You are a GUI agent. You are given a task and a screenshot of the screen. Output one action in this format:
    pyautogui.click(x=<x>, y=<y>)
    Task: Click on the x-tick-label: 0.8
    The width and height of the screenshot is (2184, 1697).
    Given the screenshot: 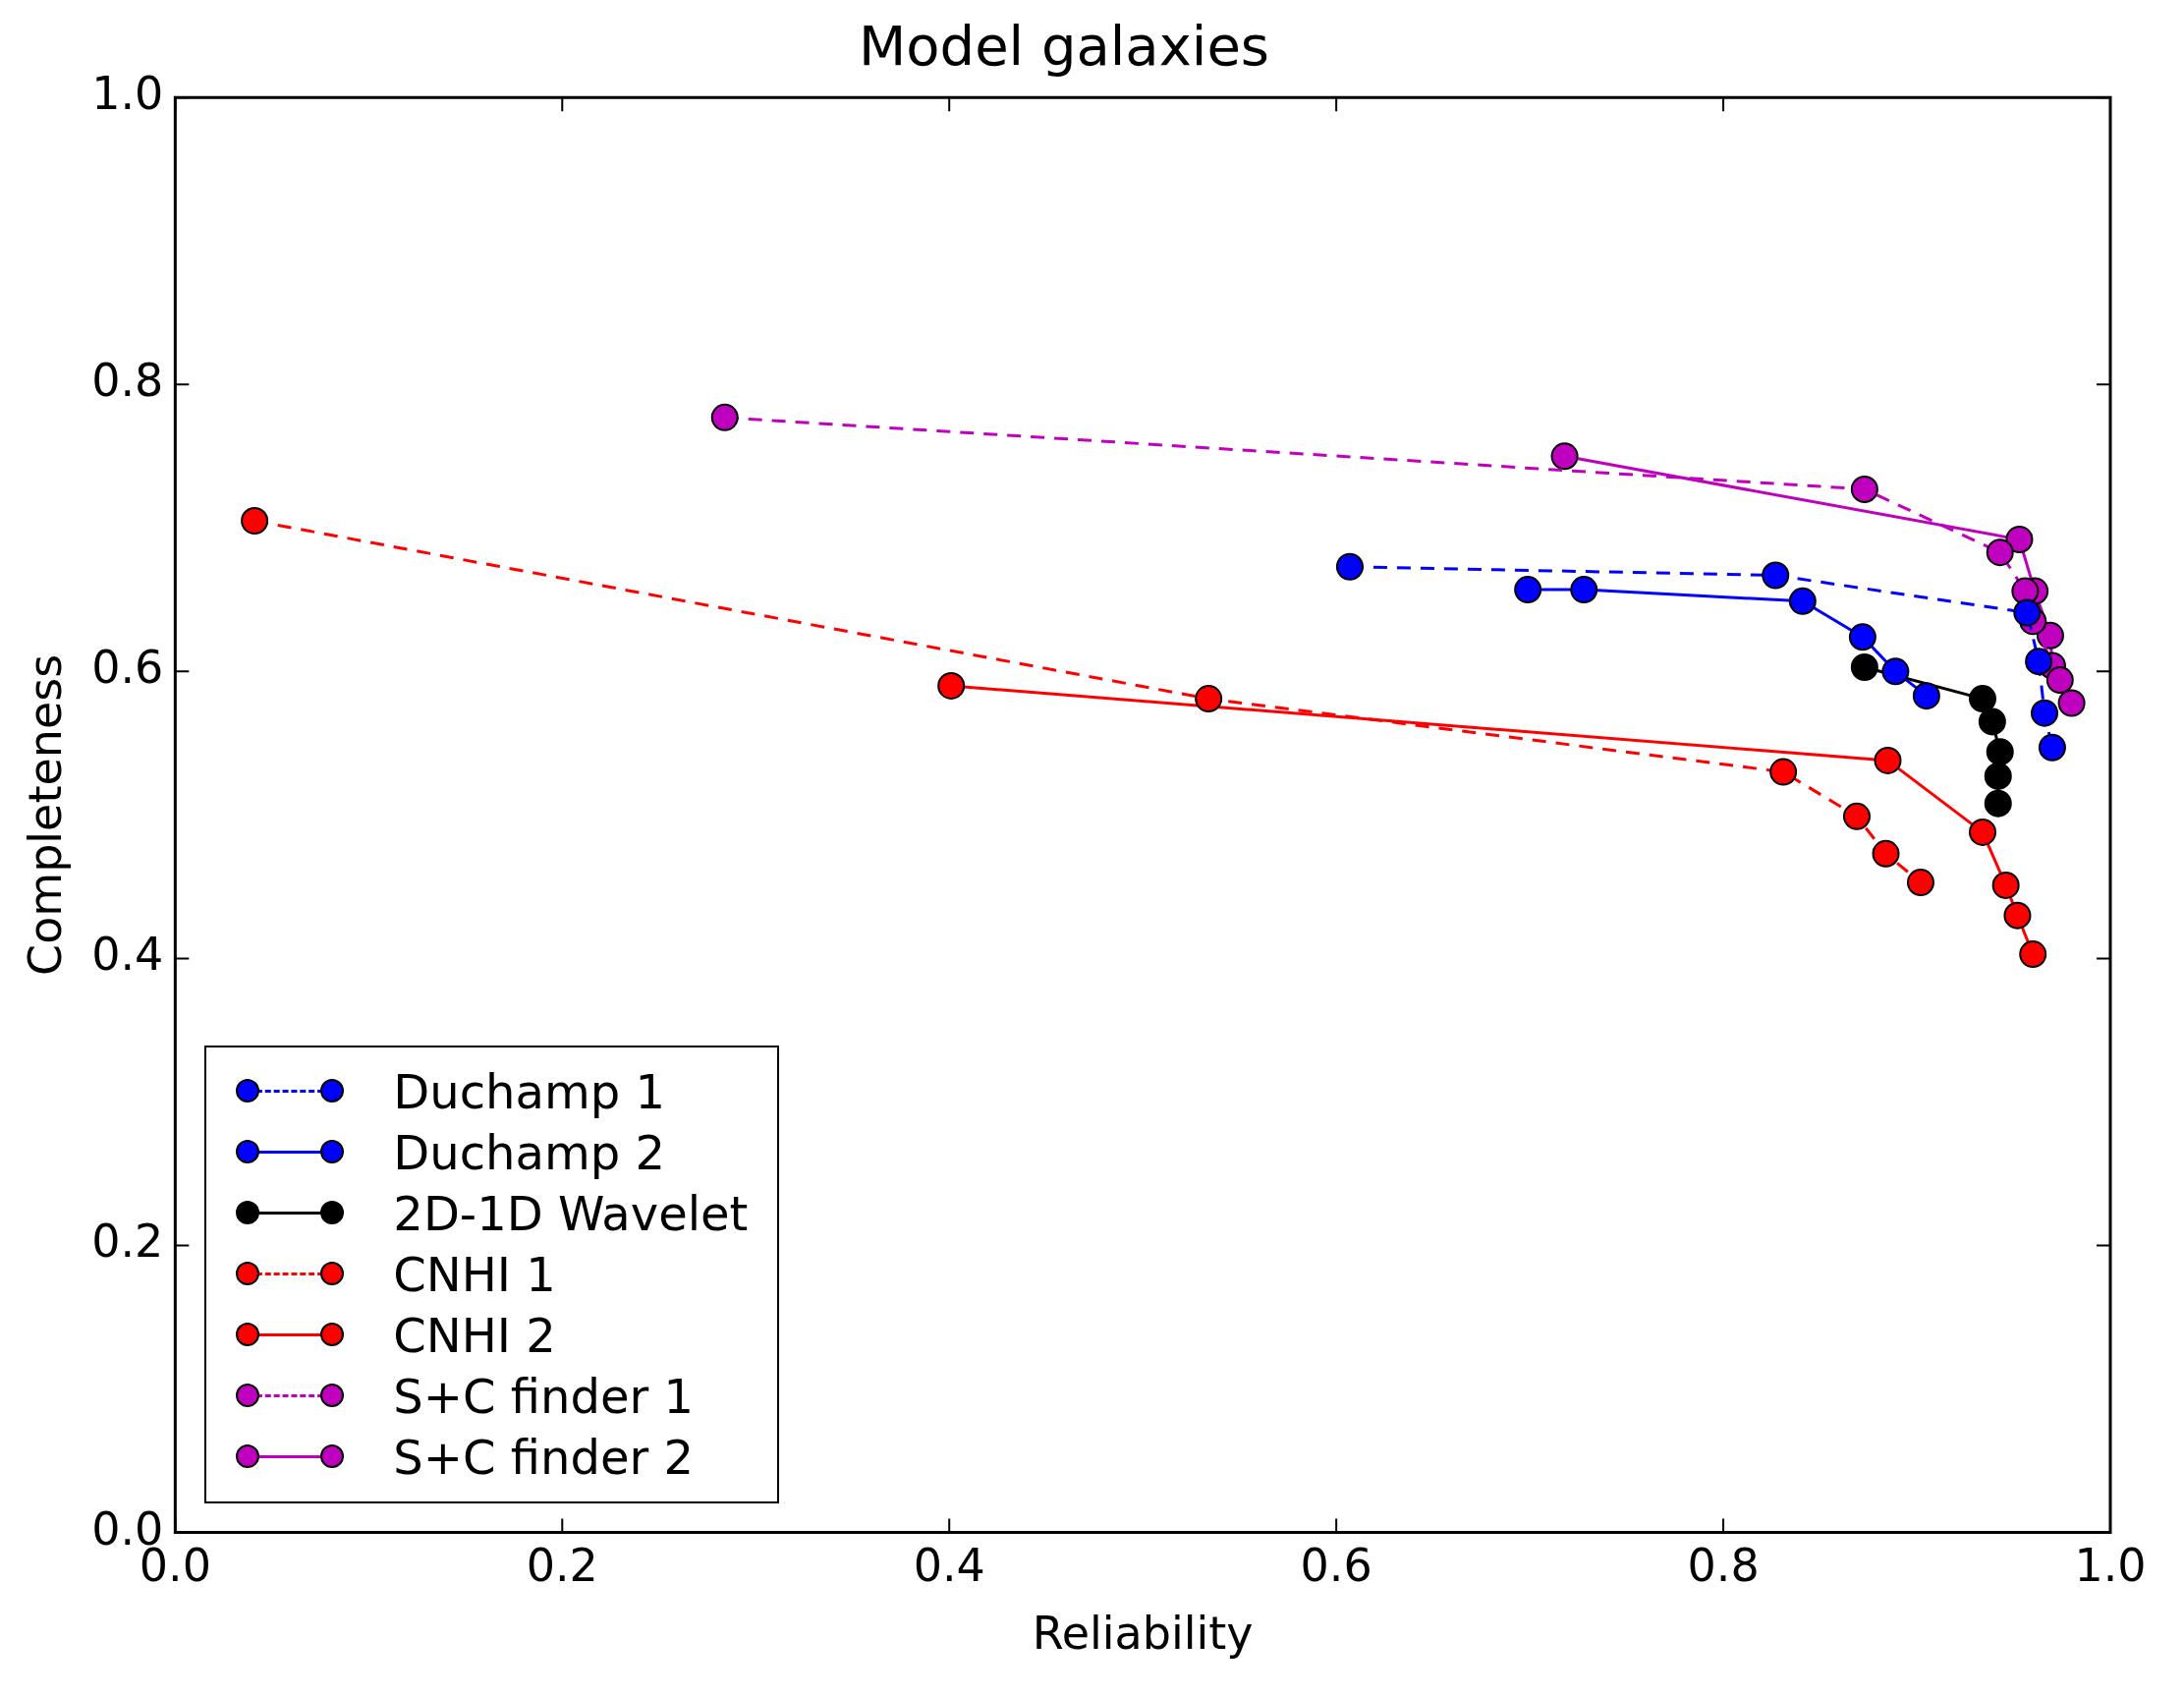 What is the action you would take?
    pyautogui.click(x=1723, y=1566)
    